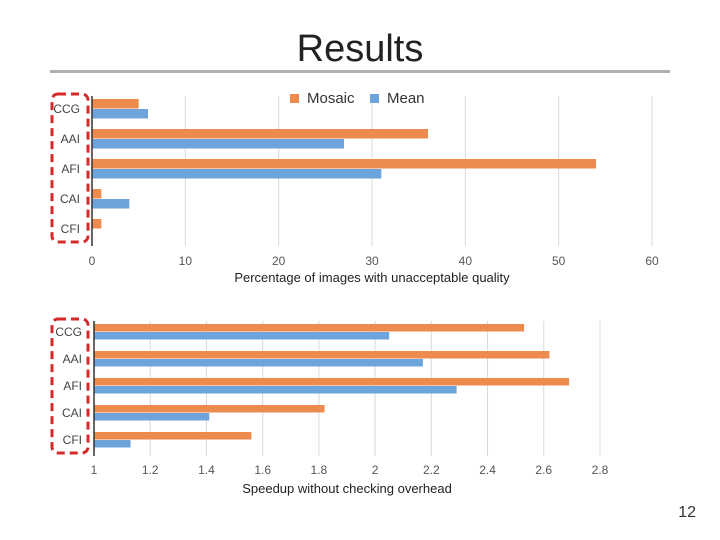  What do you see at coordinates (209, 409) in the screenshot?
I see `bar-1-mosaic-cai` at bounding box center [209, 409].